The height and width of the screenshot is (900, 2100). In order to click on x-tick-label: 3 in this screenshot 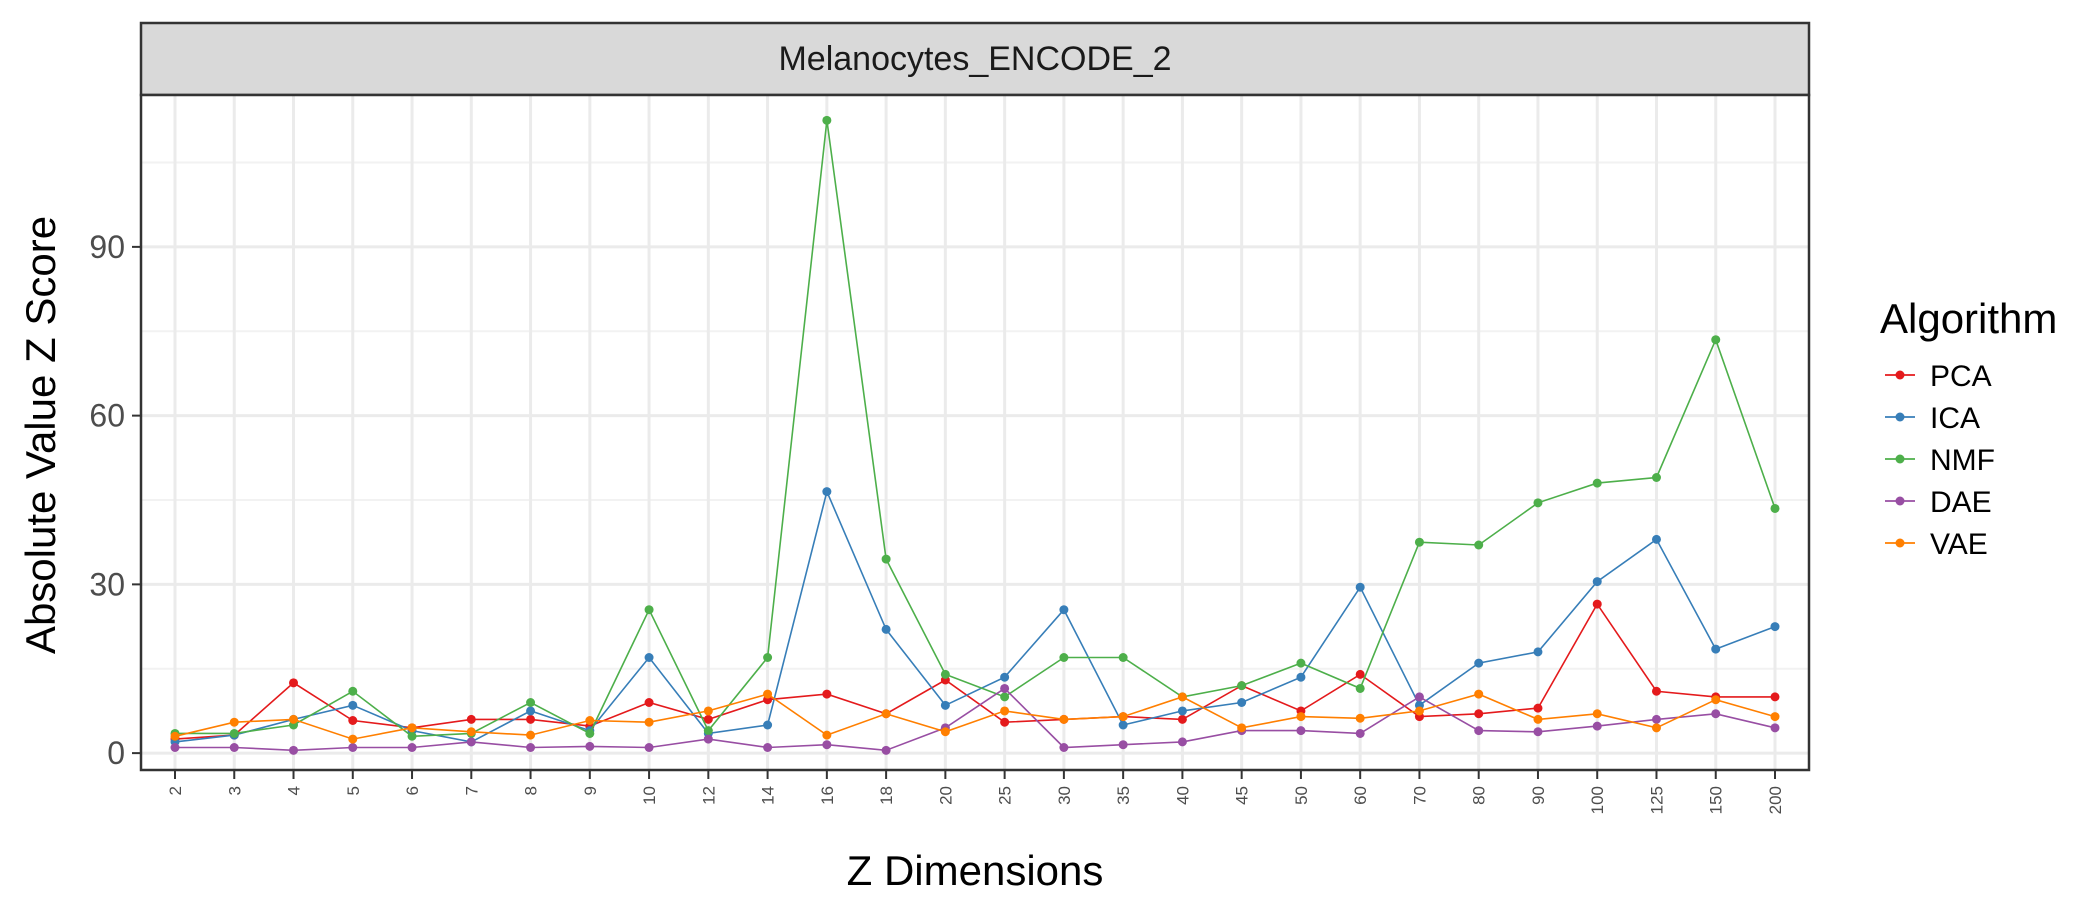, I will do `click(234, 790)`.